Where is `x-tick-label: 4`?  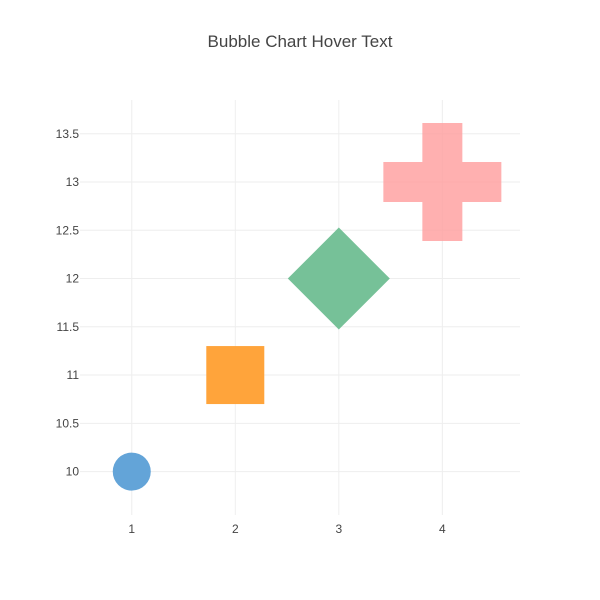 x-tick-label: 4 is located at coordinates (442, 529).